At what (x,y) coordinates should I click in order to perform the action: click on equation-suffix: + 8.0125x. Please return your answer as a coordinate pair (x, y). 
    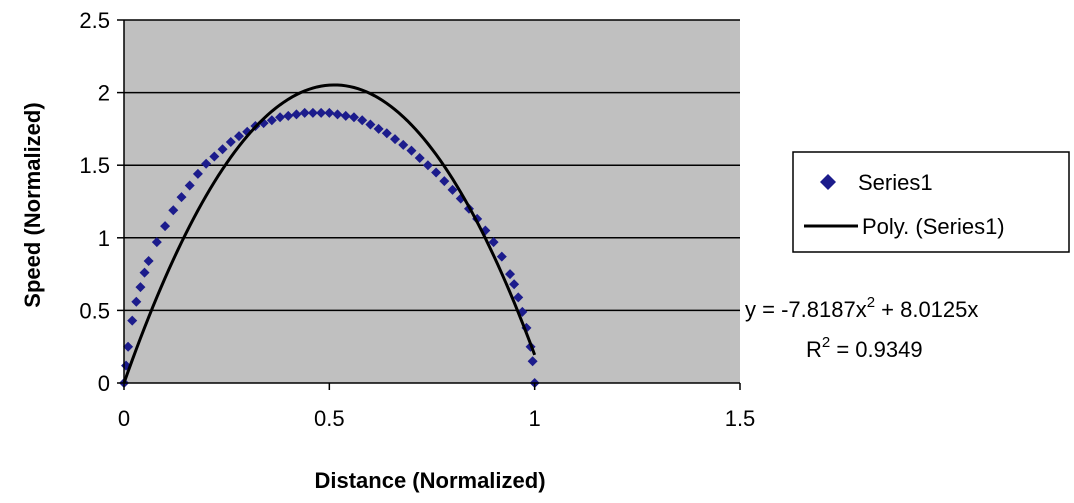
    Looking at the image, I should click on (926, 309).